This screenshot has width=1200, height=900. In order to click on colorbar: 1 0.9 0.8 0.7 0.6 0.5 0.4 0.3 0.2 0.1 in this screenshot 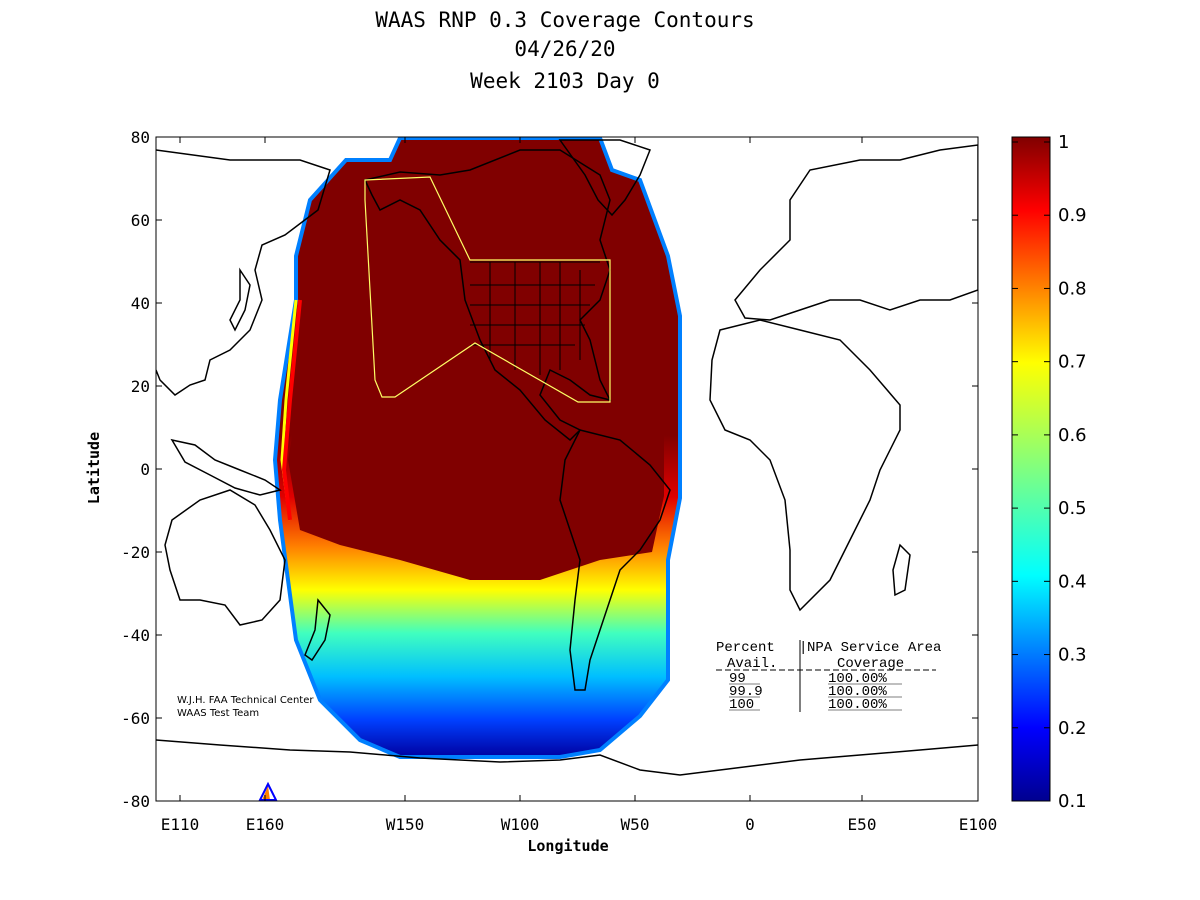, I will do `click(1049, 472)`.